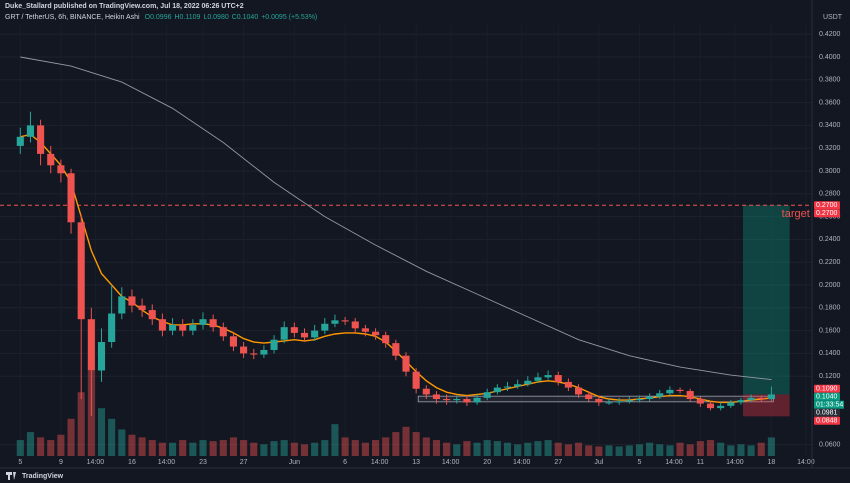  I want to click on y-tick-label: 0.1400, so click(830, 353).